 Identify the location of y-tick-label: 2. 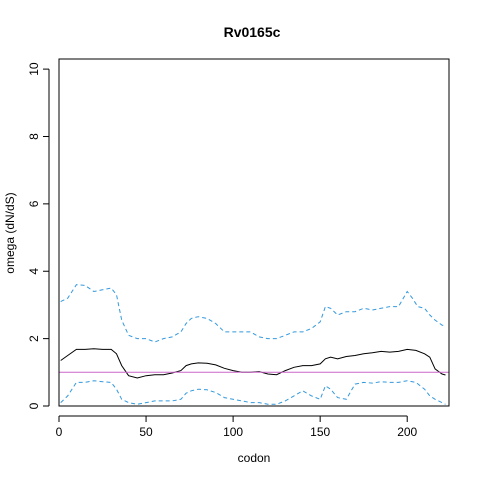
(34, 338).